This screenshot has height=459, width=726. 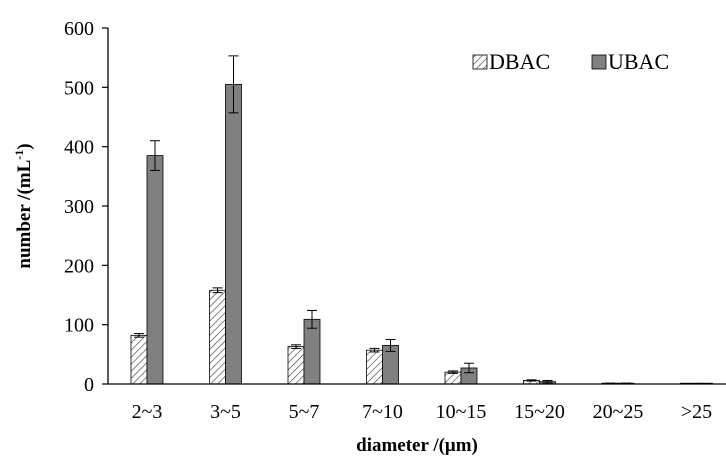 I want to click on x-tick-label-7: >25, so click(x=696, y=412).